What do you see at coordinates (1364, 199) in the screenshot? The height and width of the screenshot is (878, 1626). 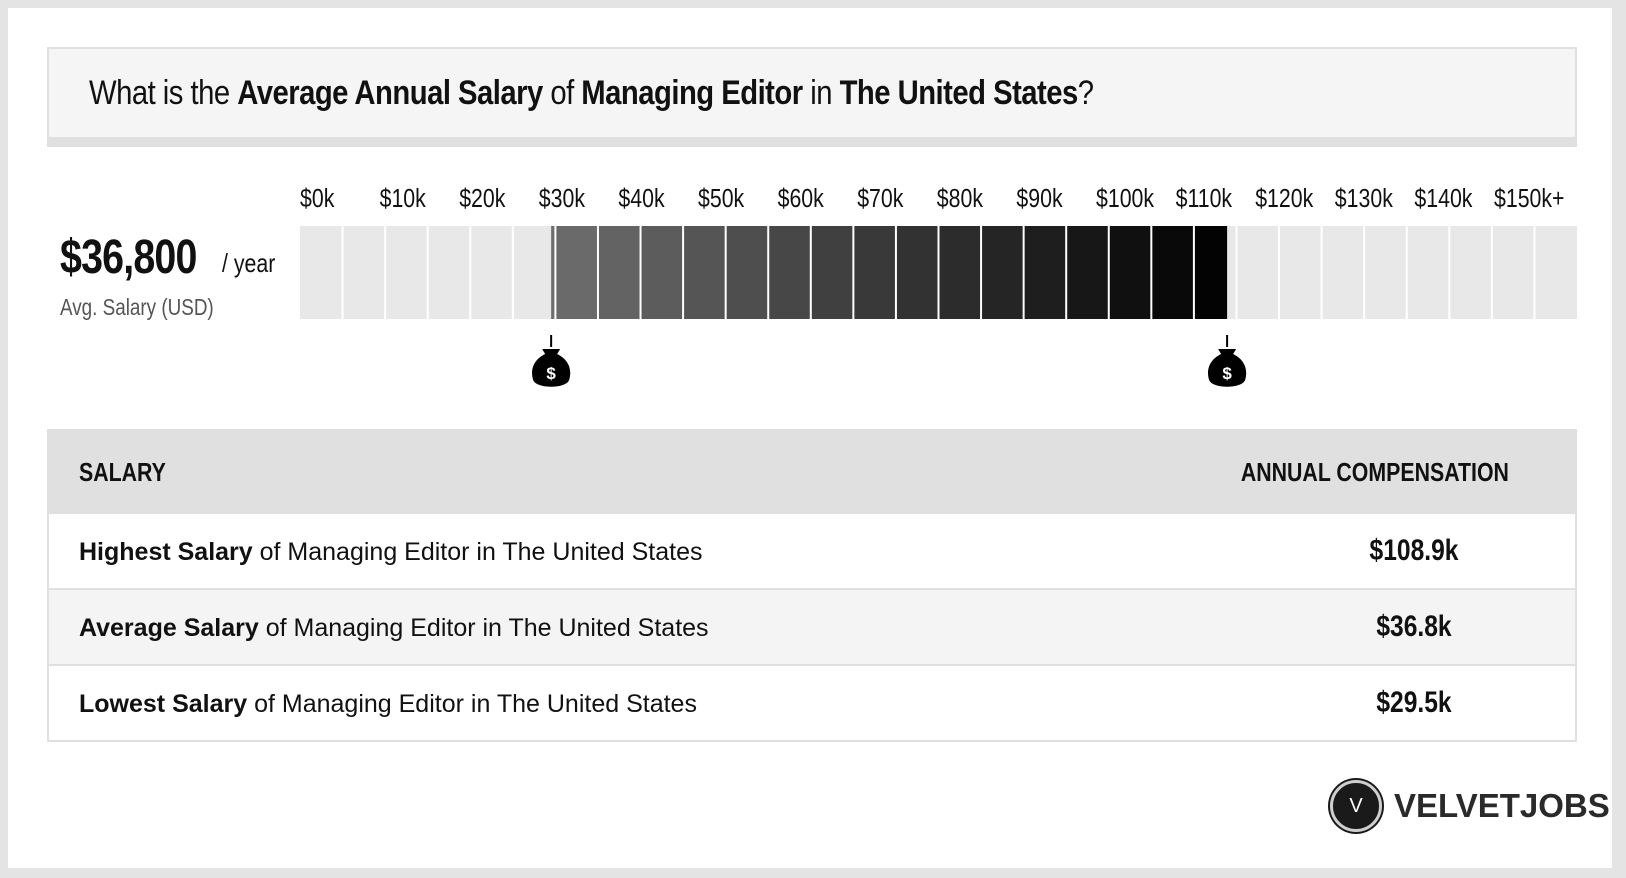 I see `tick-label: $130k` at bounding box center [1364, 199].